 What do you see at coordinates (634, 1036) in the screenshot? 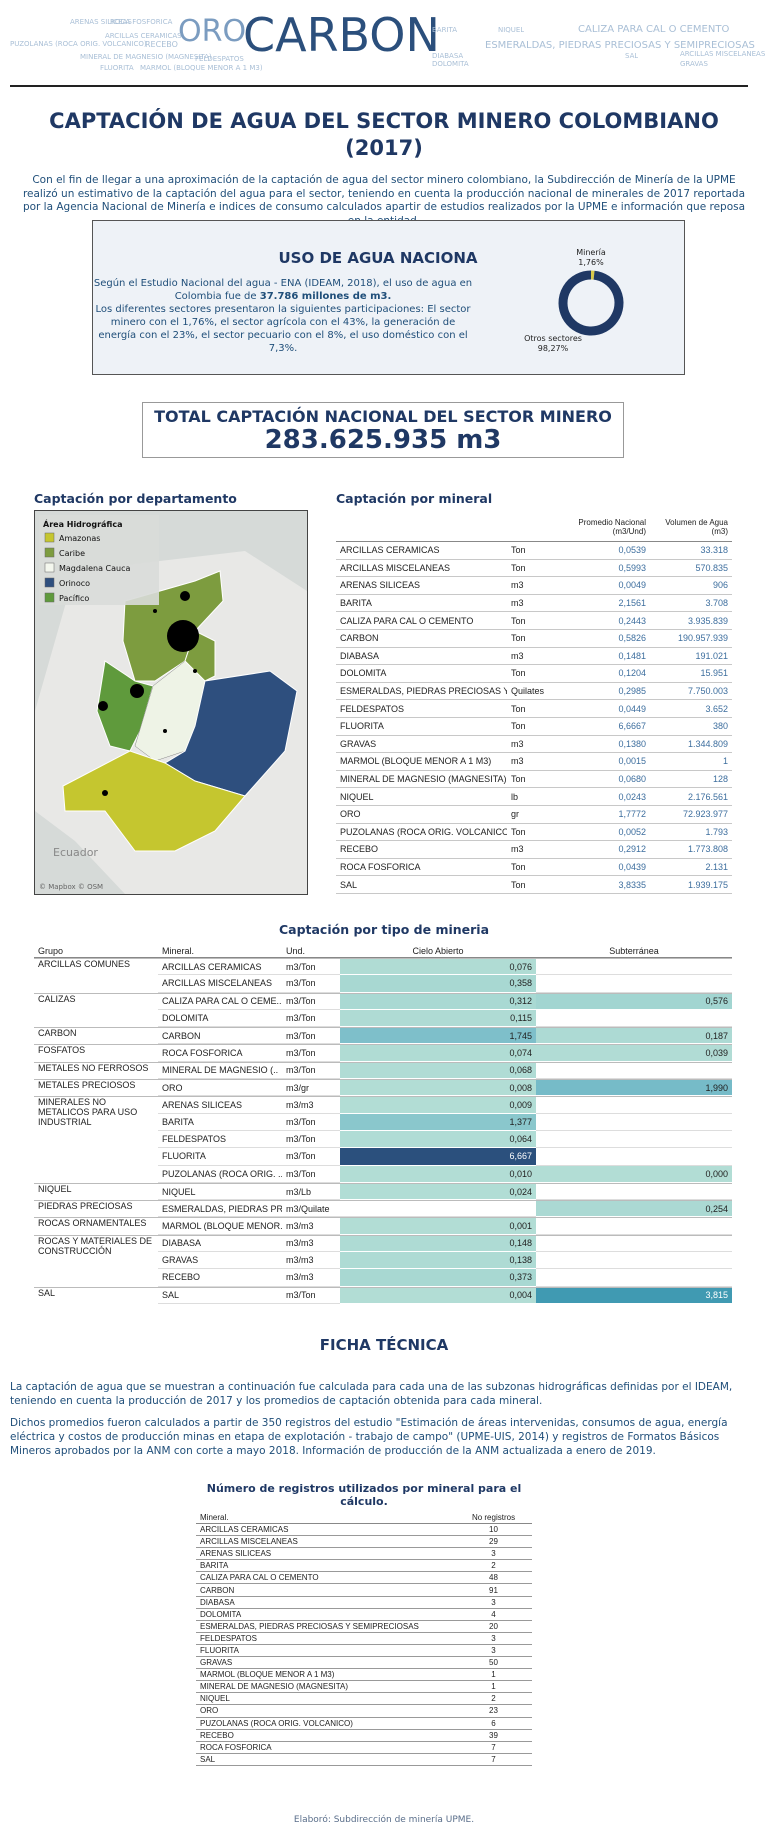
I see `heat-cell: 0,187` at bounding box center [634, 1036].